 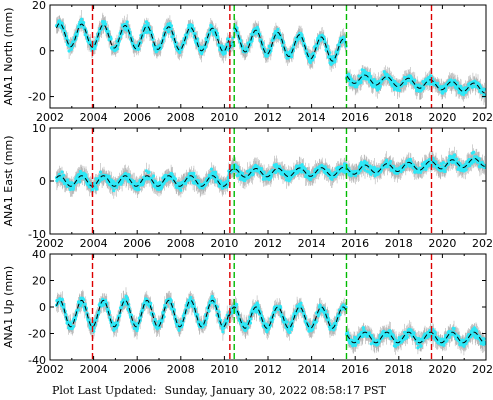 I want to click on y-tick-label: 0, so click(x=42, y=181).